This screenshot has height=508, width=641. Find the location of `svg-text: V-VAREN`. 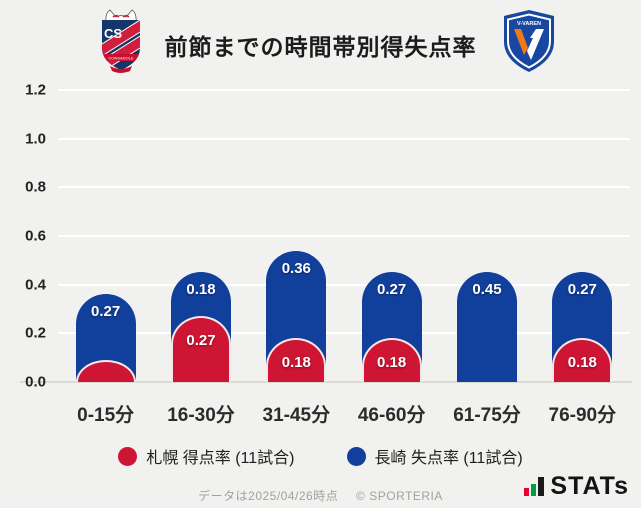

svg-text: V-VAREN is located at coordinates (529, 24).